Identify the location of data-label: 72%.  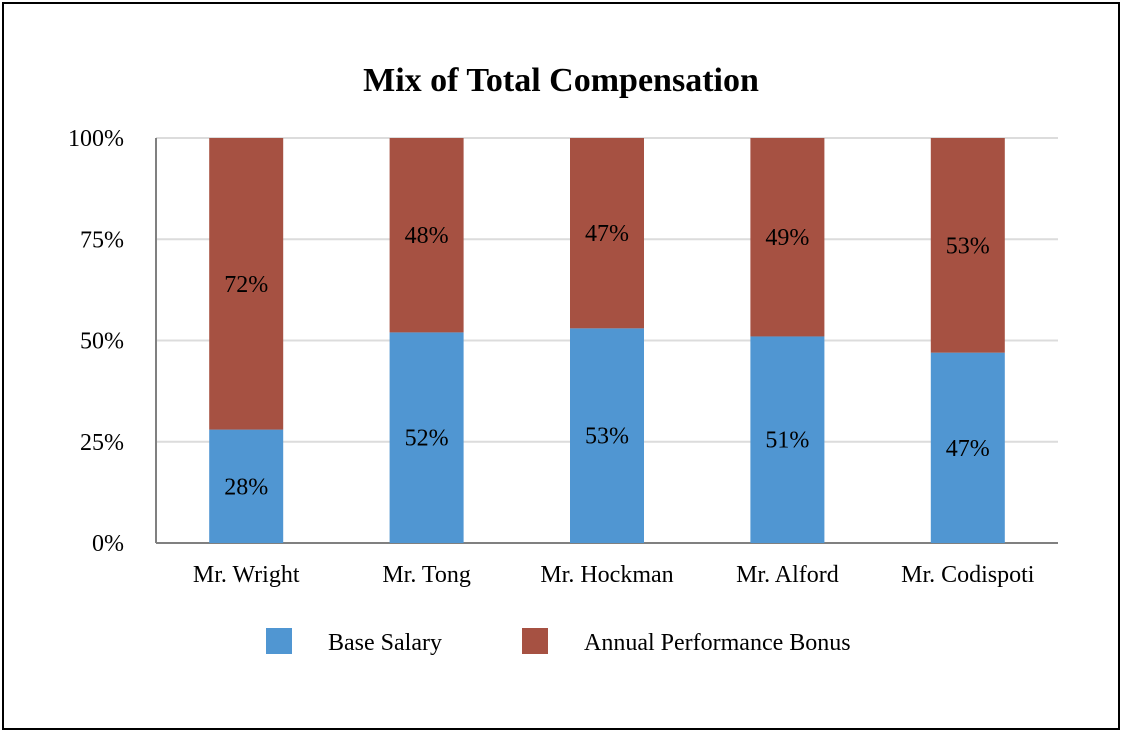
(246, 285).